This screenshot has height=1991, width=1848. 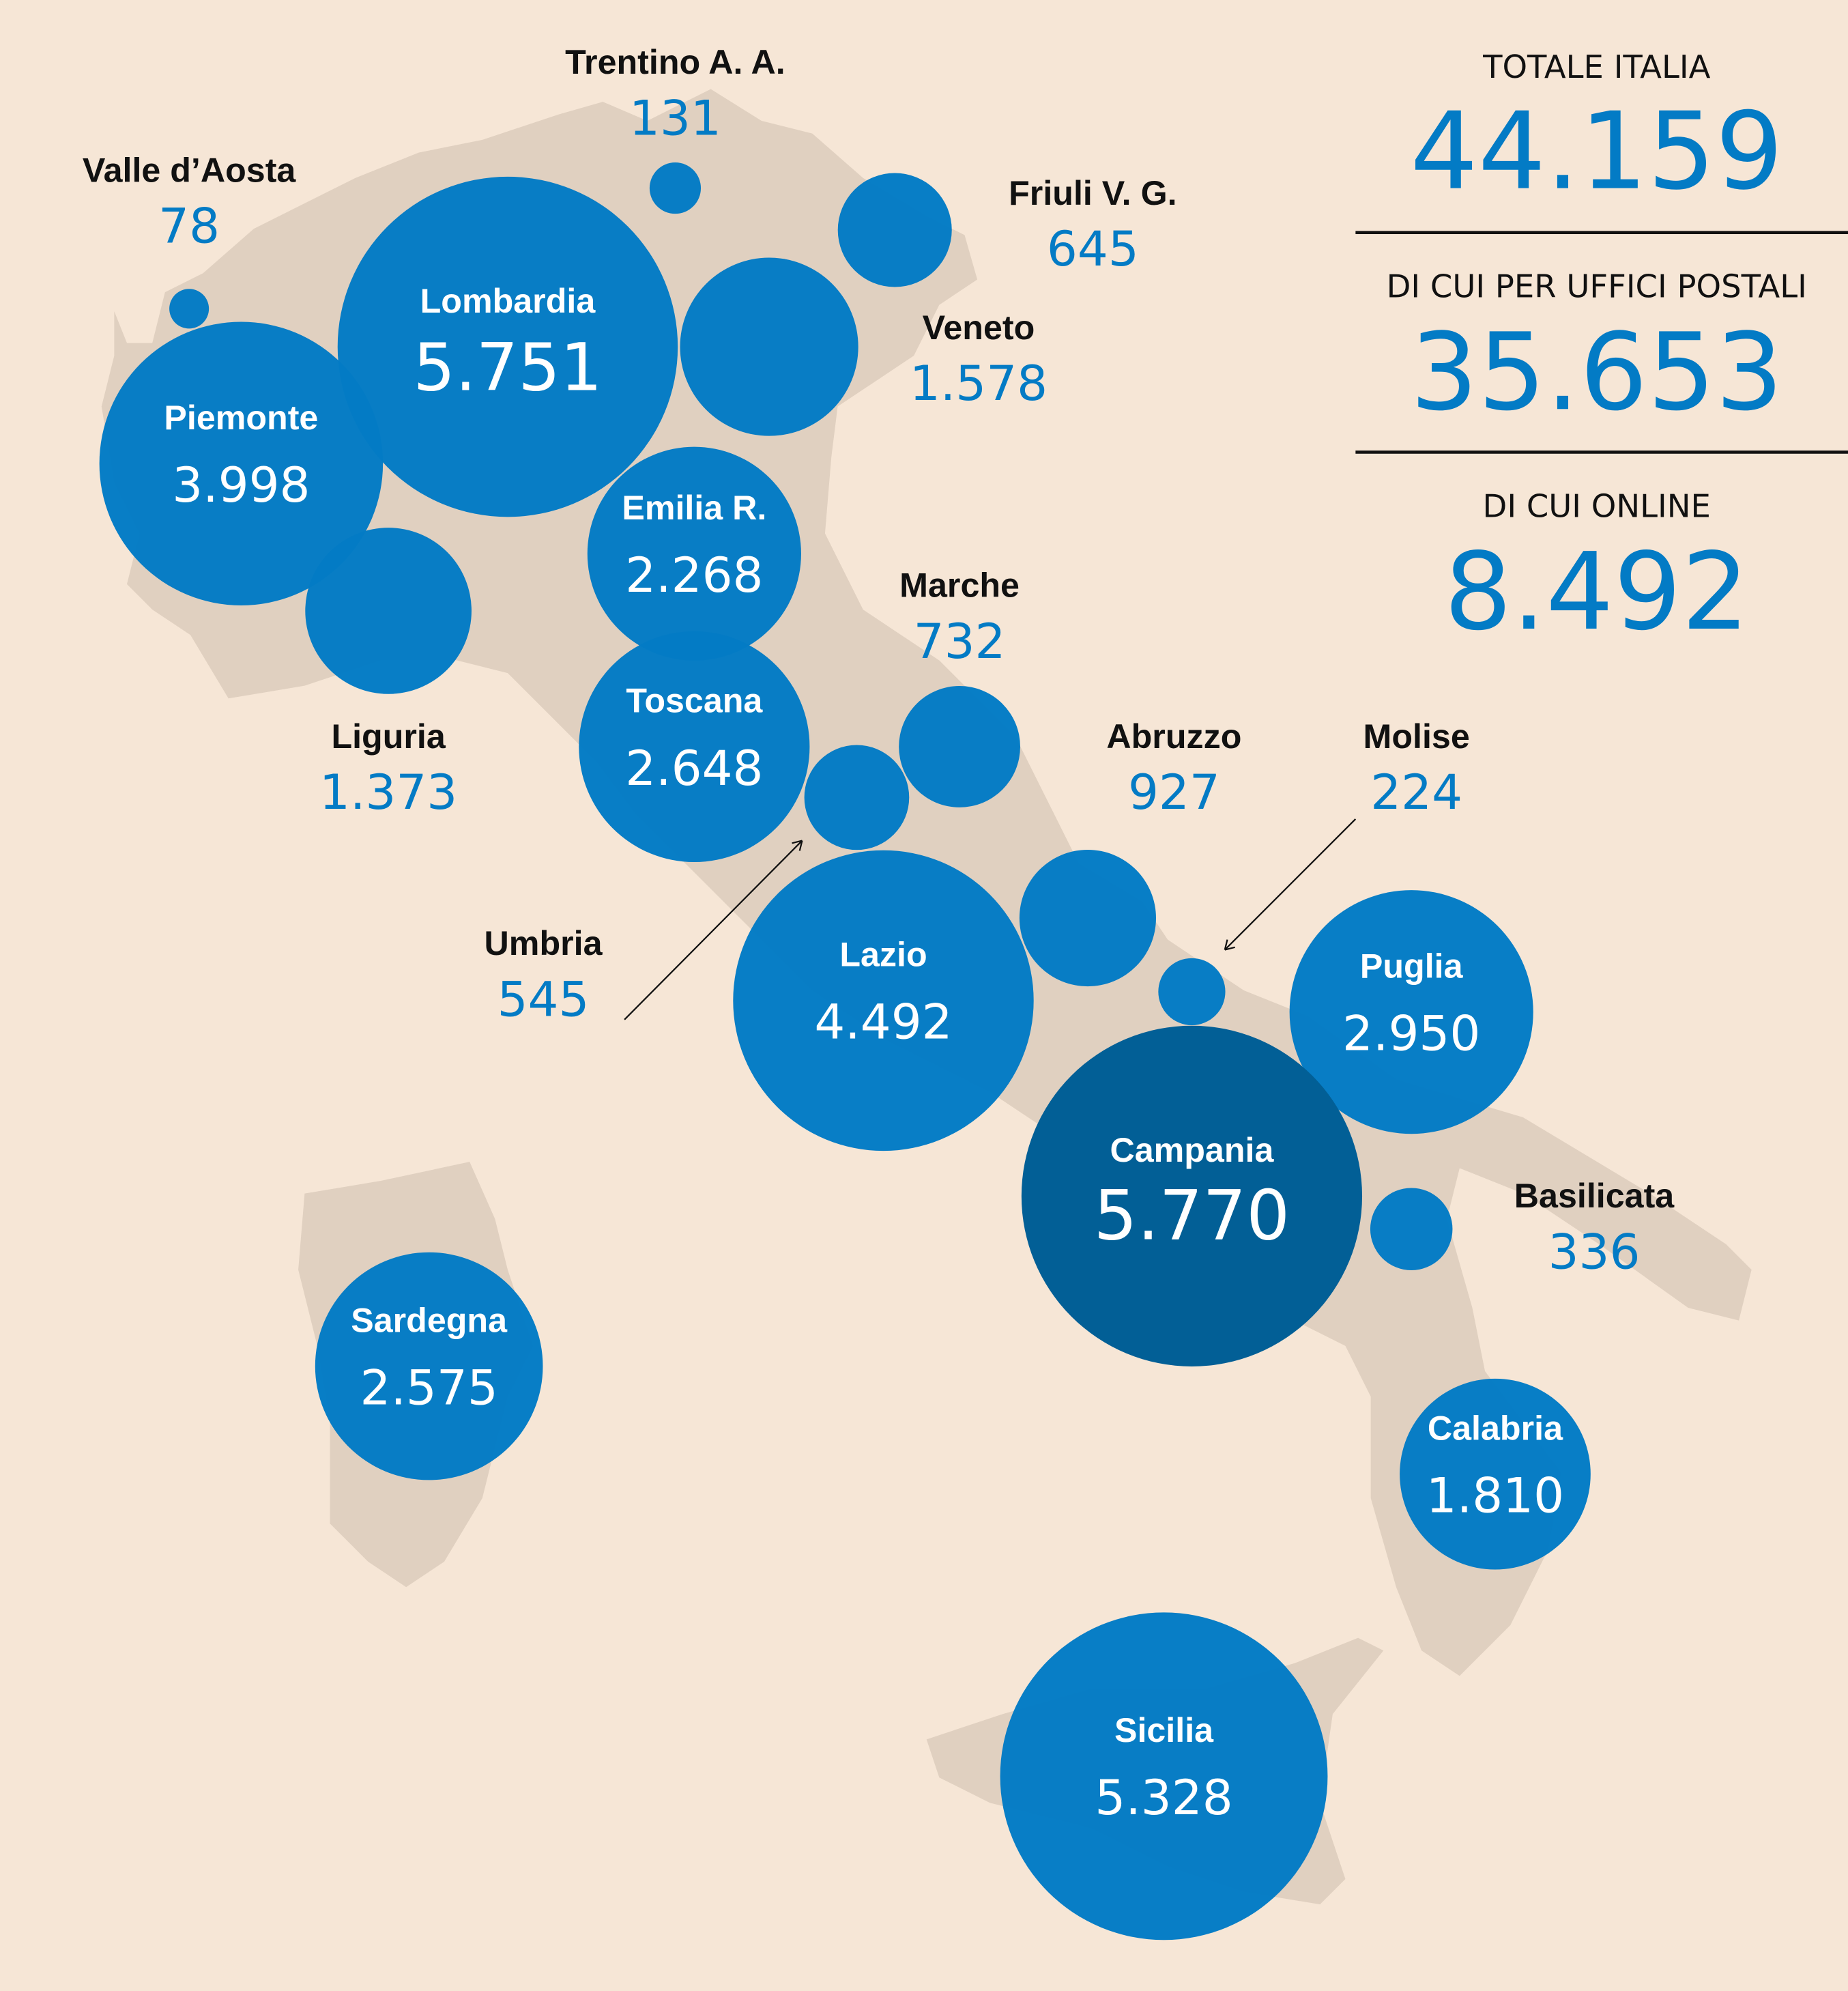 I want to click on region-value-liguria: 1.373, so click(x=388, y=792).